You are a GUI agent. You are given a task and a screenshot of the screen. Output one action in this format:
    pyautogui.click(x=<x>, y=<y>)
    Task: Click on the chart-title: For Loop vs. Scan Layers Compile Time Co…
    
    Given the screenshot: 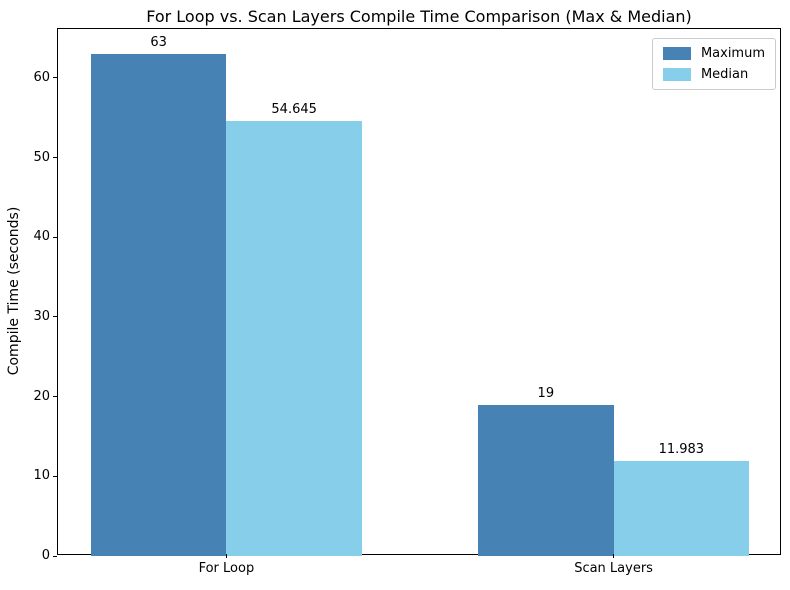 What is the action you would take?
    pyautogui.click(x=419, y=16)
    